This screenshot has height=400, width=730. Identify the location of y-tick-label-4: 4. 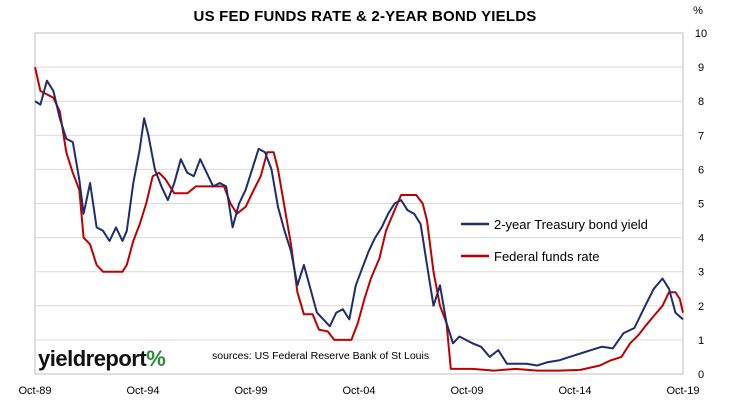
(701, 239).